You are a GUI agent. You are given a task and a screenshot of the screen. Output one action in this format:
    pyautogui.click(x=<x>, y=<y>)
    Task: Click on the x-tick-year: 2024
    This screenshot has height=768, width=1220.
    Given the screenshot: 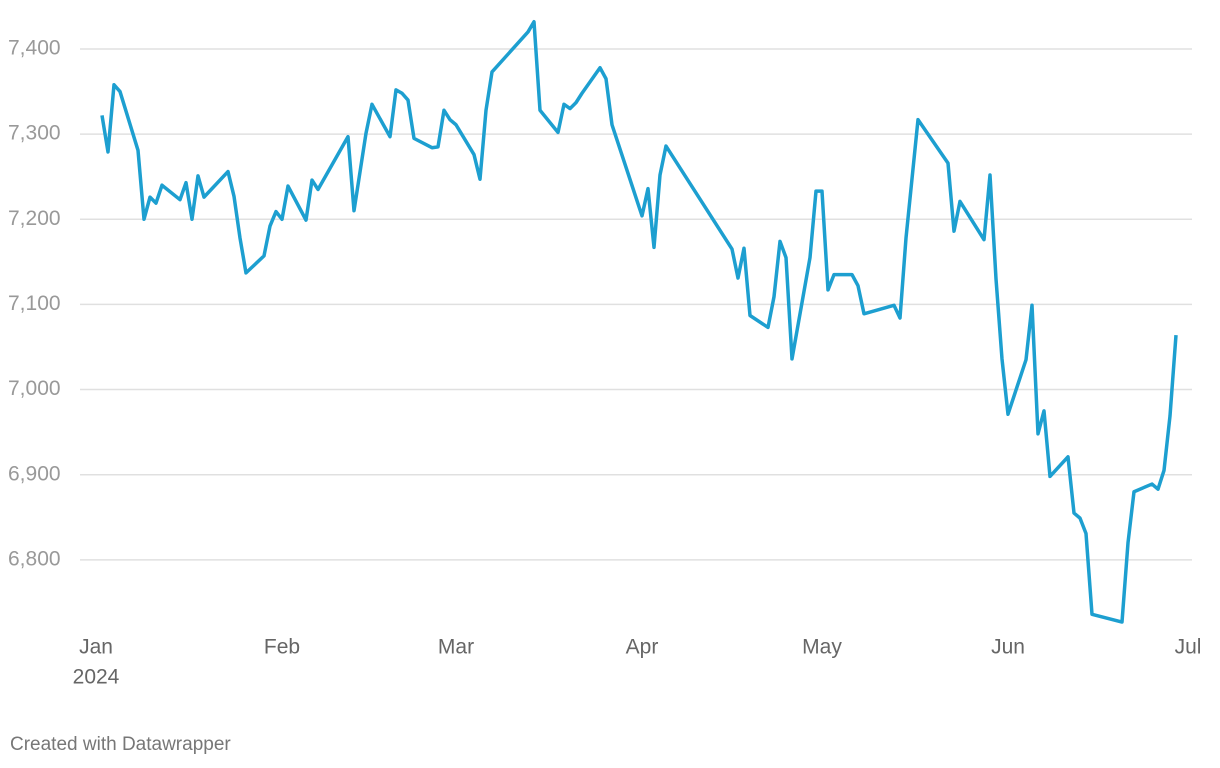 What is the action you would take?
    pyautogui.click(x=96, y=677)
    